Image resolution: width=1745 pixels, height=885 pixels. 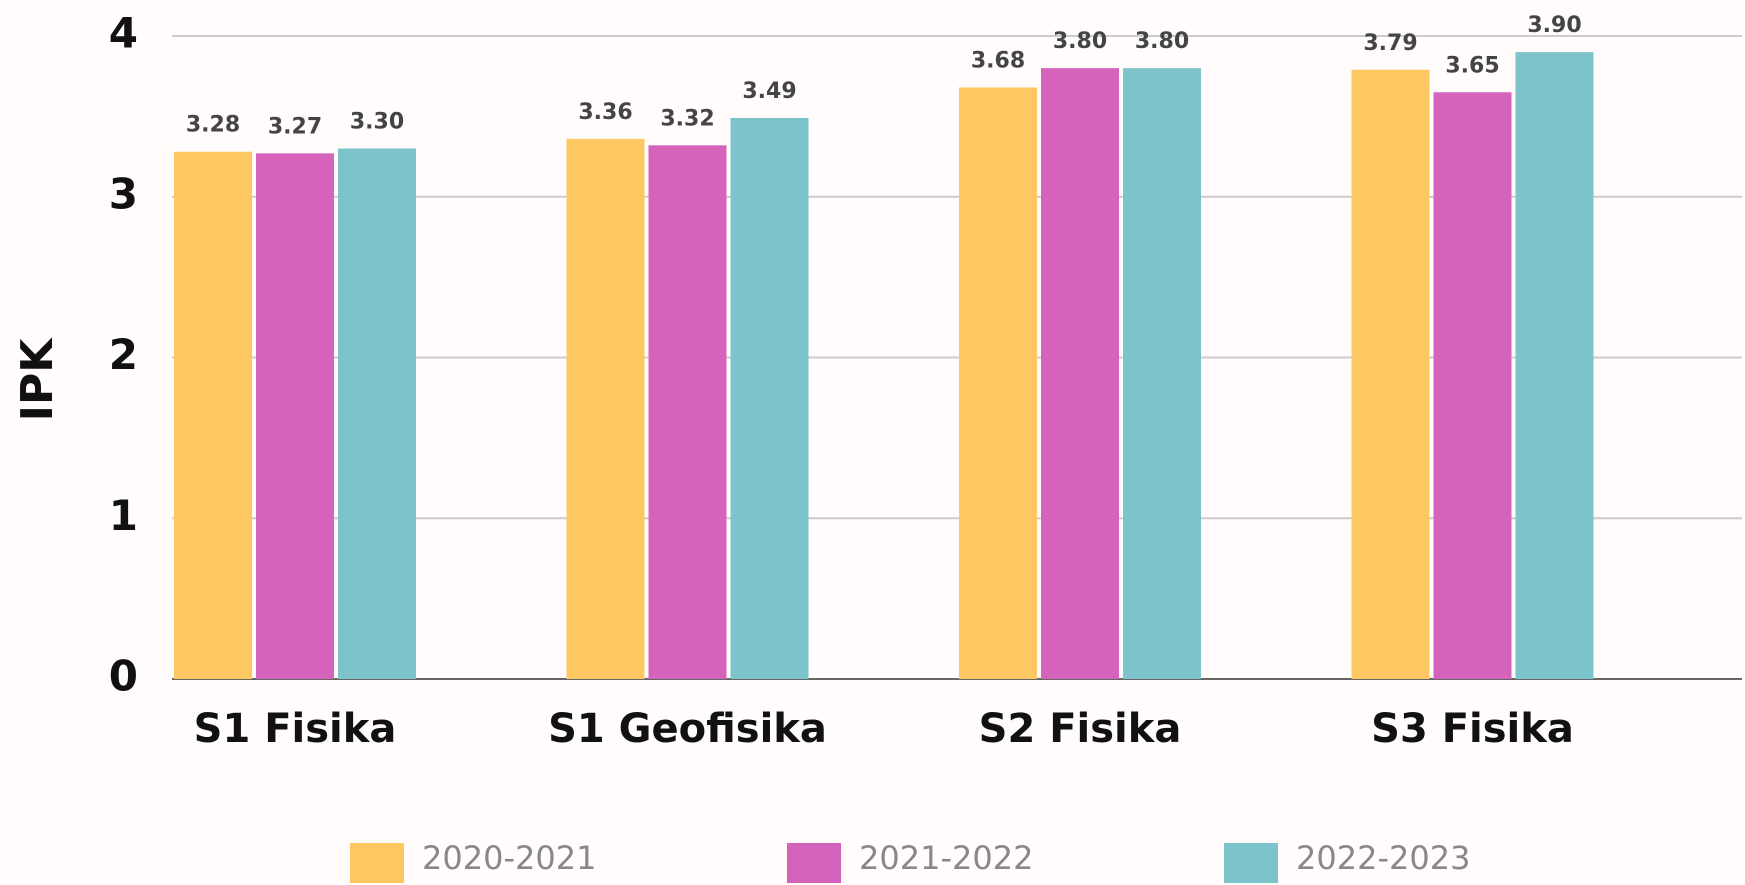 I want to click on value-label: 3.49, so click(x=769, y=91).